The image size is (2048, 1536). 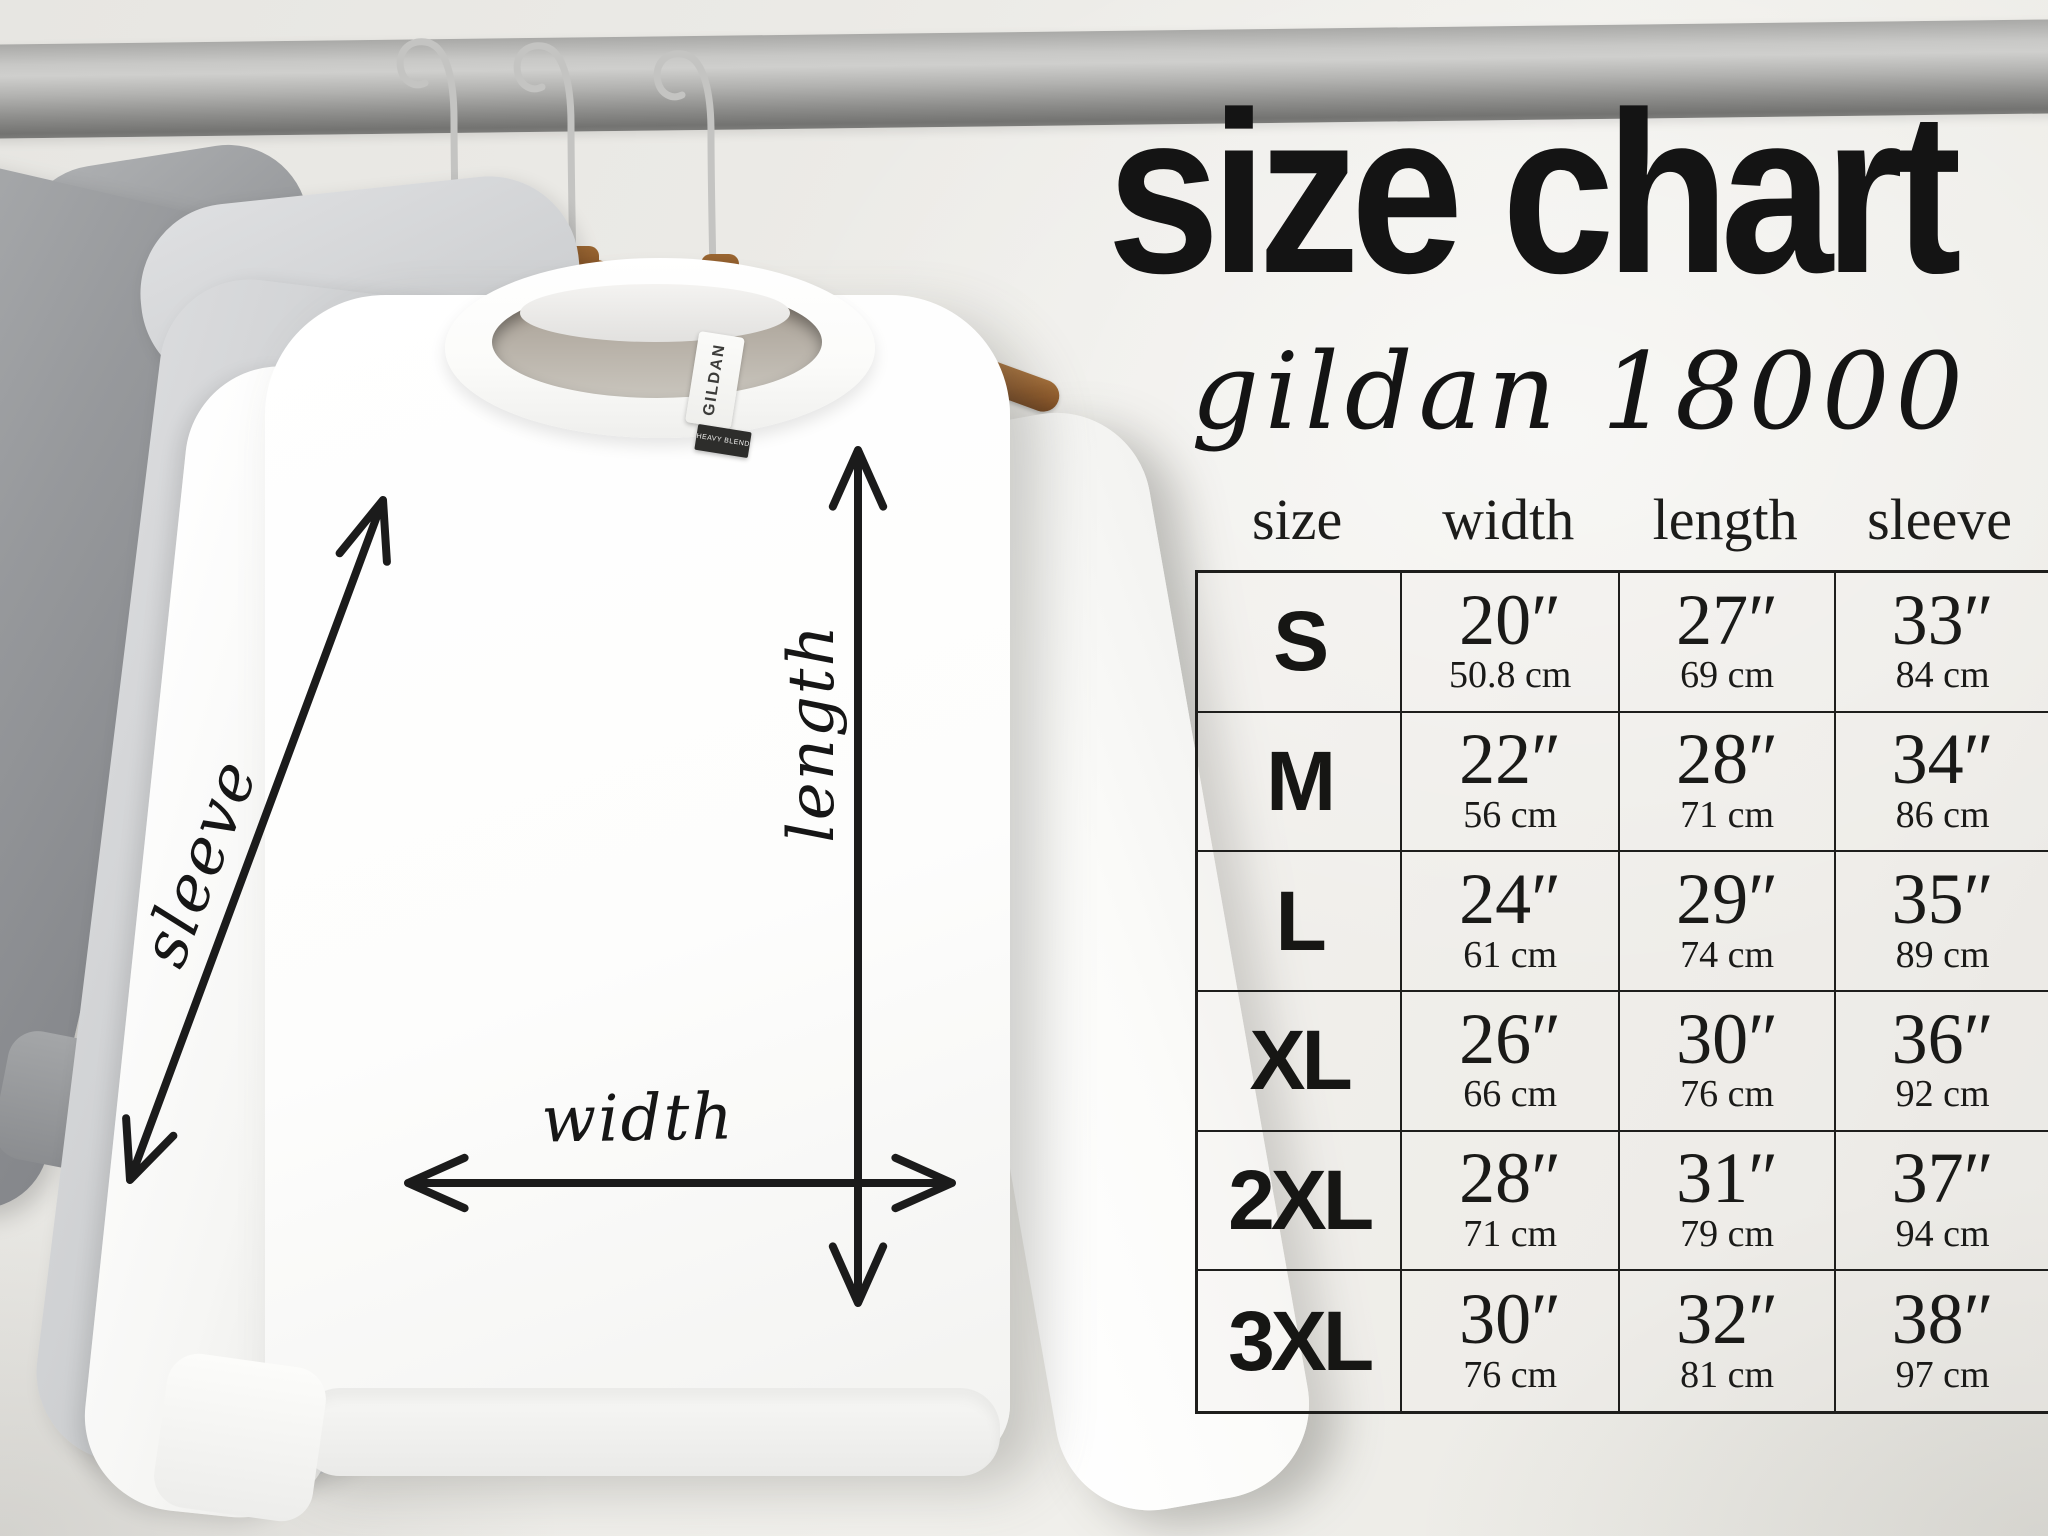 What do you see at coordinates (1510, 954) in the screenshot?
I see `width-cm: 61 cm` at bounding box center [1510, 954].